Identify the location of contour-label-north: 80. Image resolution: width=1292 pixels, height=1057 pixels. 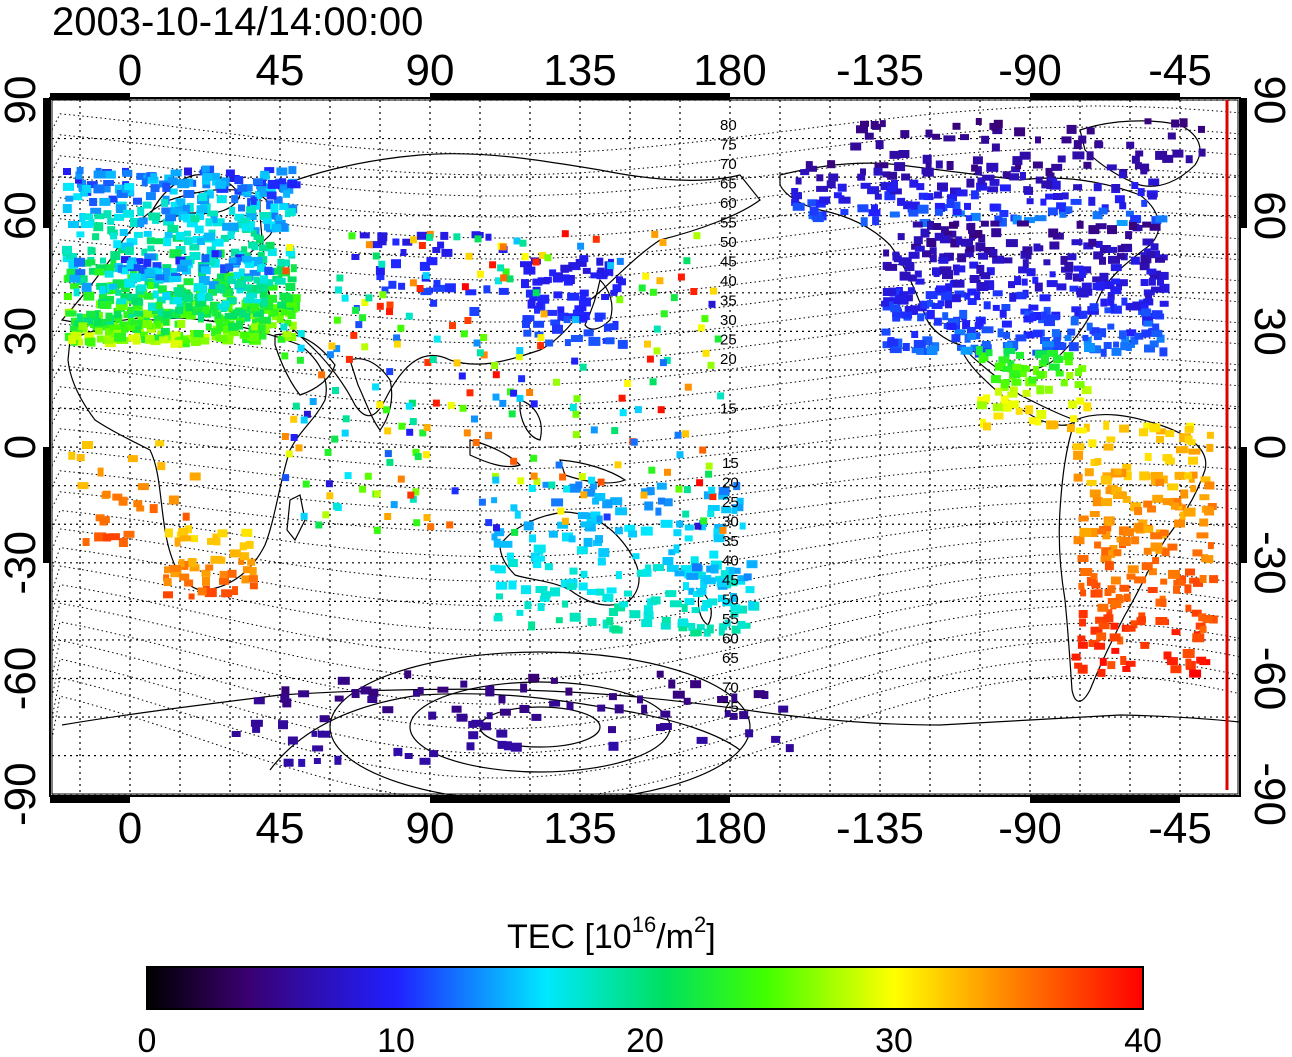
(728, 125).